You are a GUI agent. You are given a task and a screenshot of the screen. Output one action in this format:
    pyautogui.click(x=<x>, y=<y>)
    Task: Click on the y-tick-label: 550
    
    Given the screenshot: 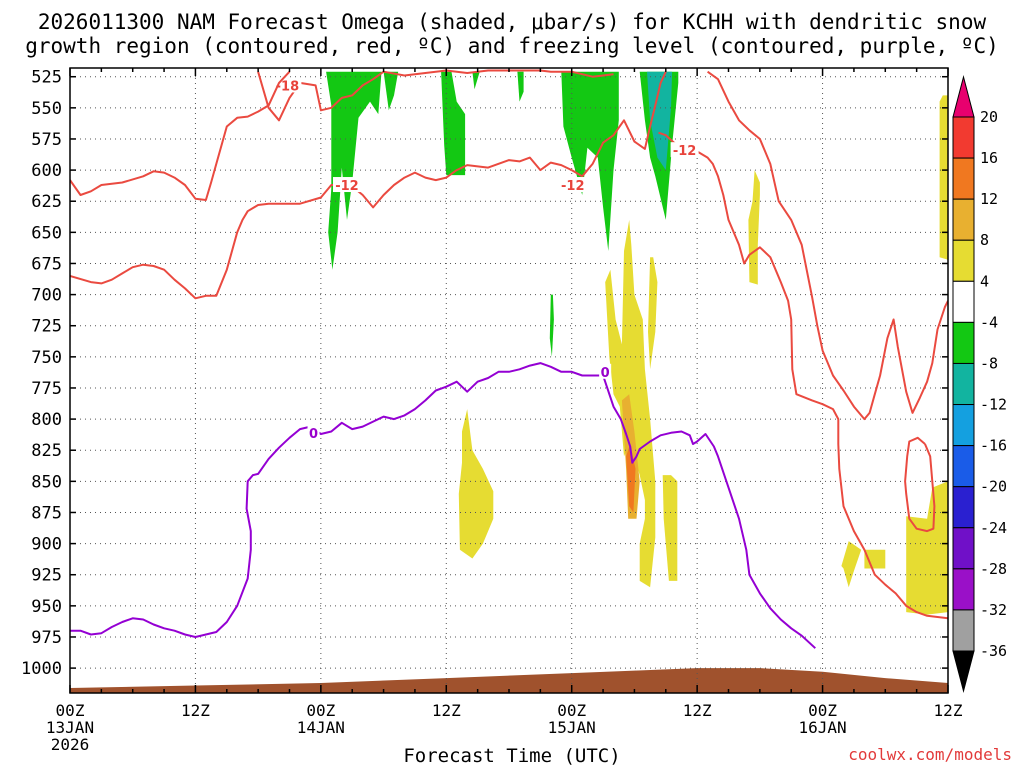 What is the action you would take?
    pyautogui.click(x=46, y=109)
    